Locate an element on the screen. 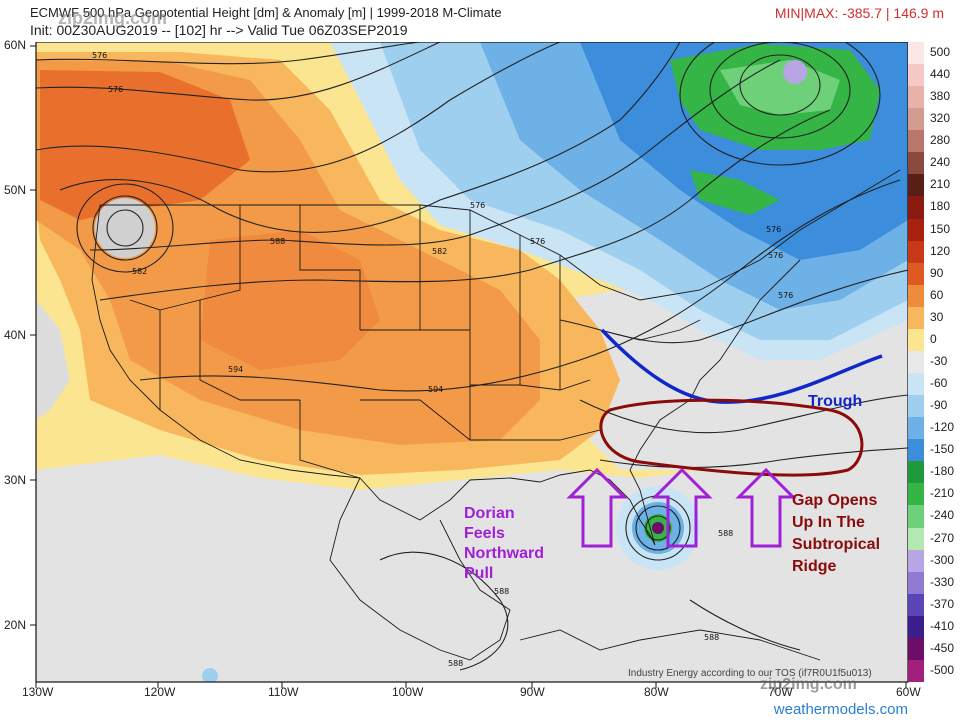 The width and height of the screenshot is (960, 720). colorbar-label: 320 is located at coordinates (940, 118).